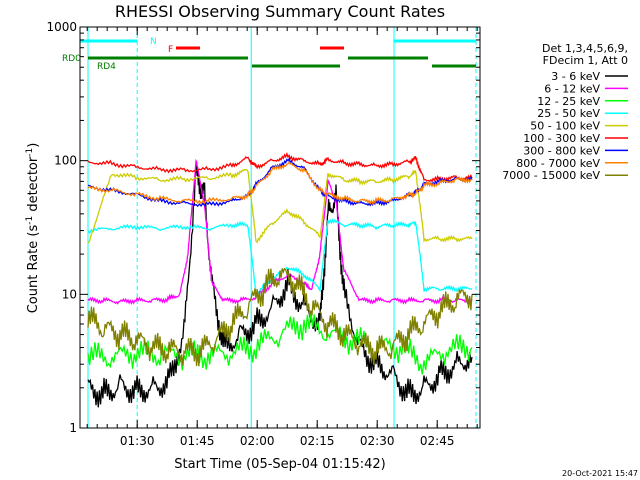  I want to click on legend-label-8: 7000 - 15000 keV, so click(551, 175).